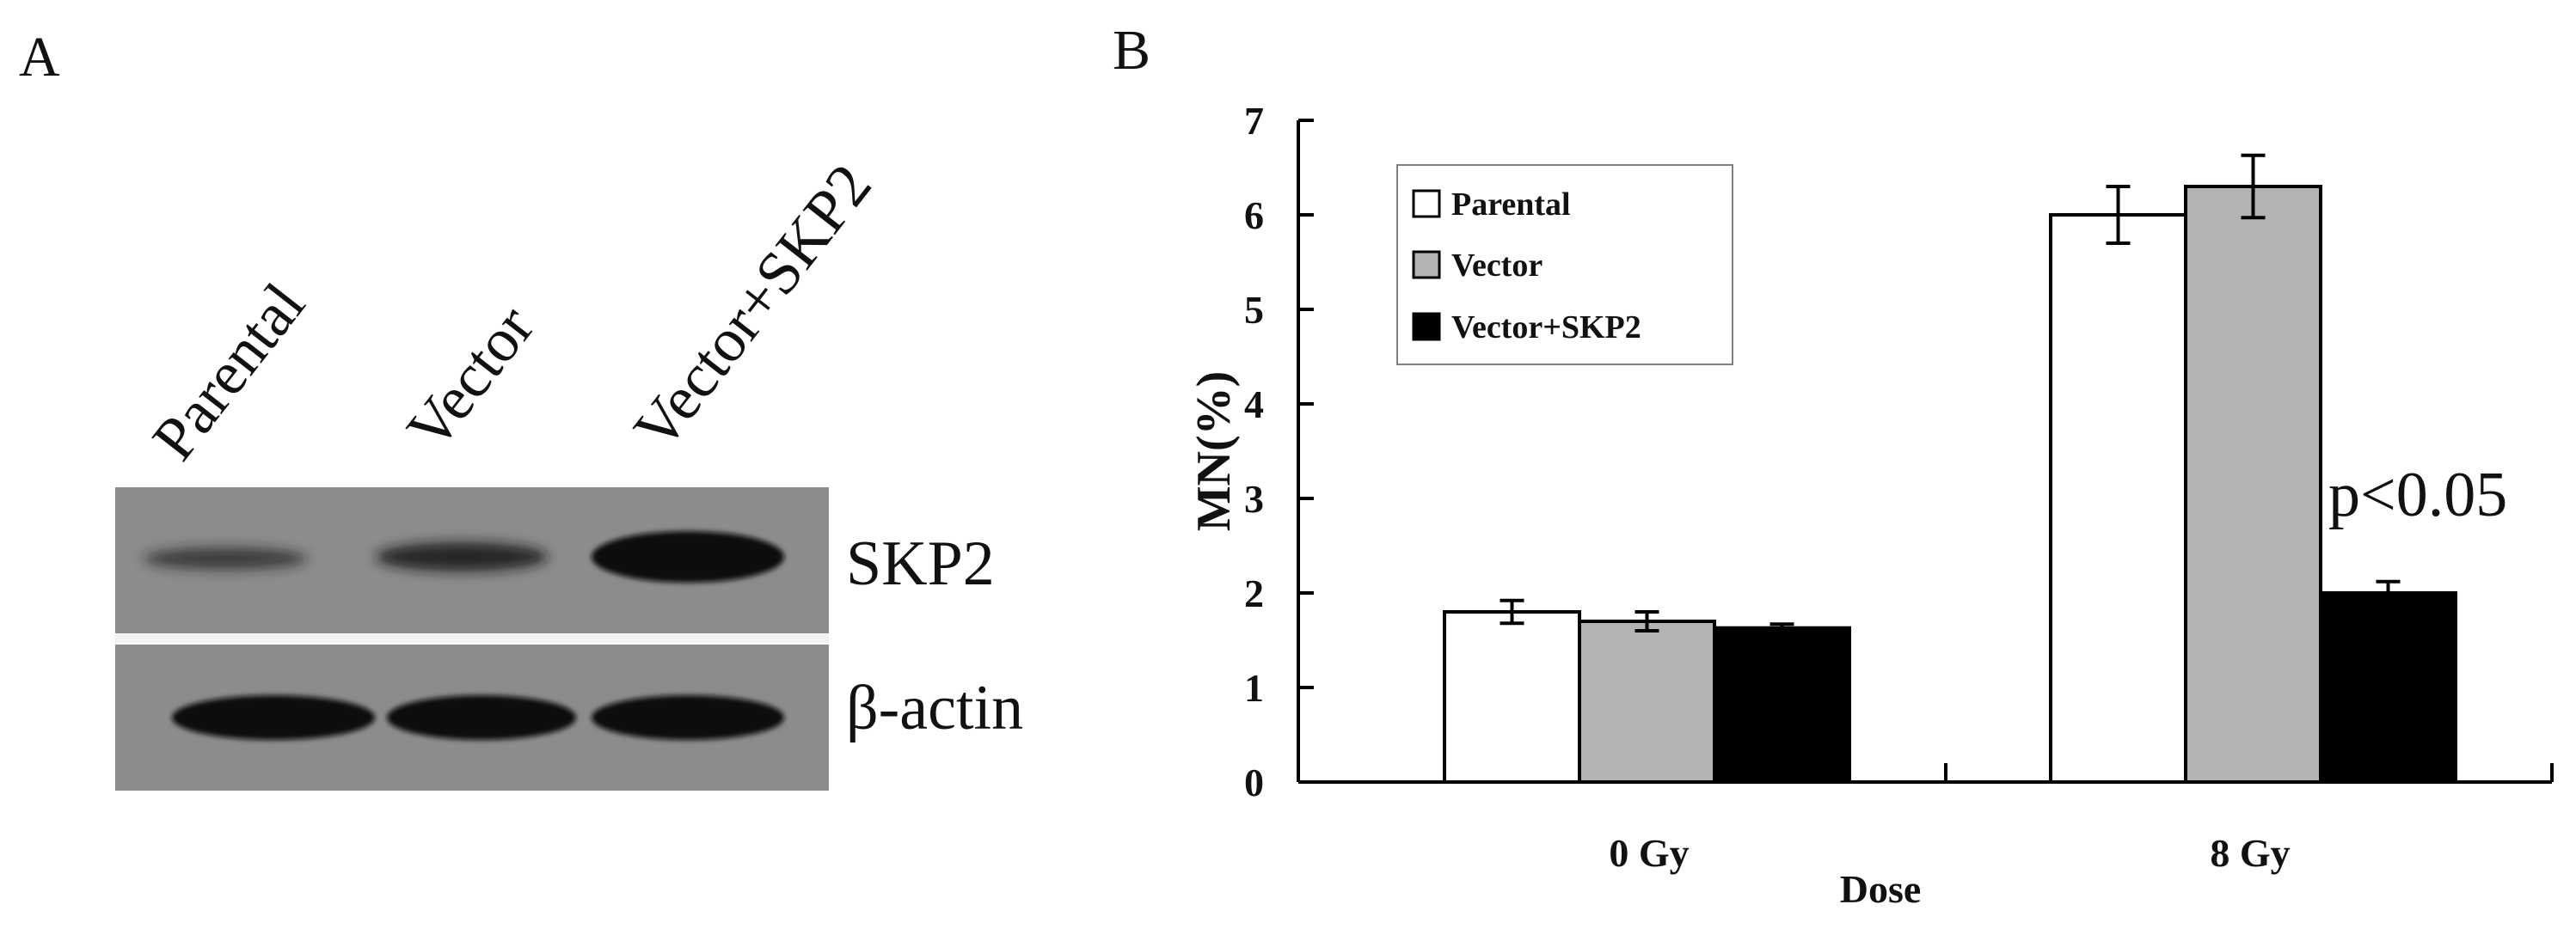 The width and height of the screenshot is (2576, 935). Describe the element at coordinates (472, 639) in the screenshot. I see `western-blot` at that location.